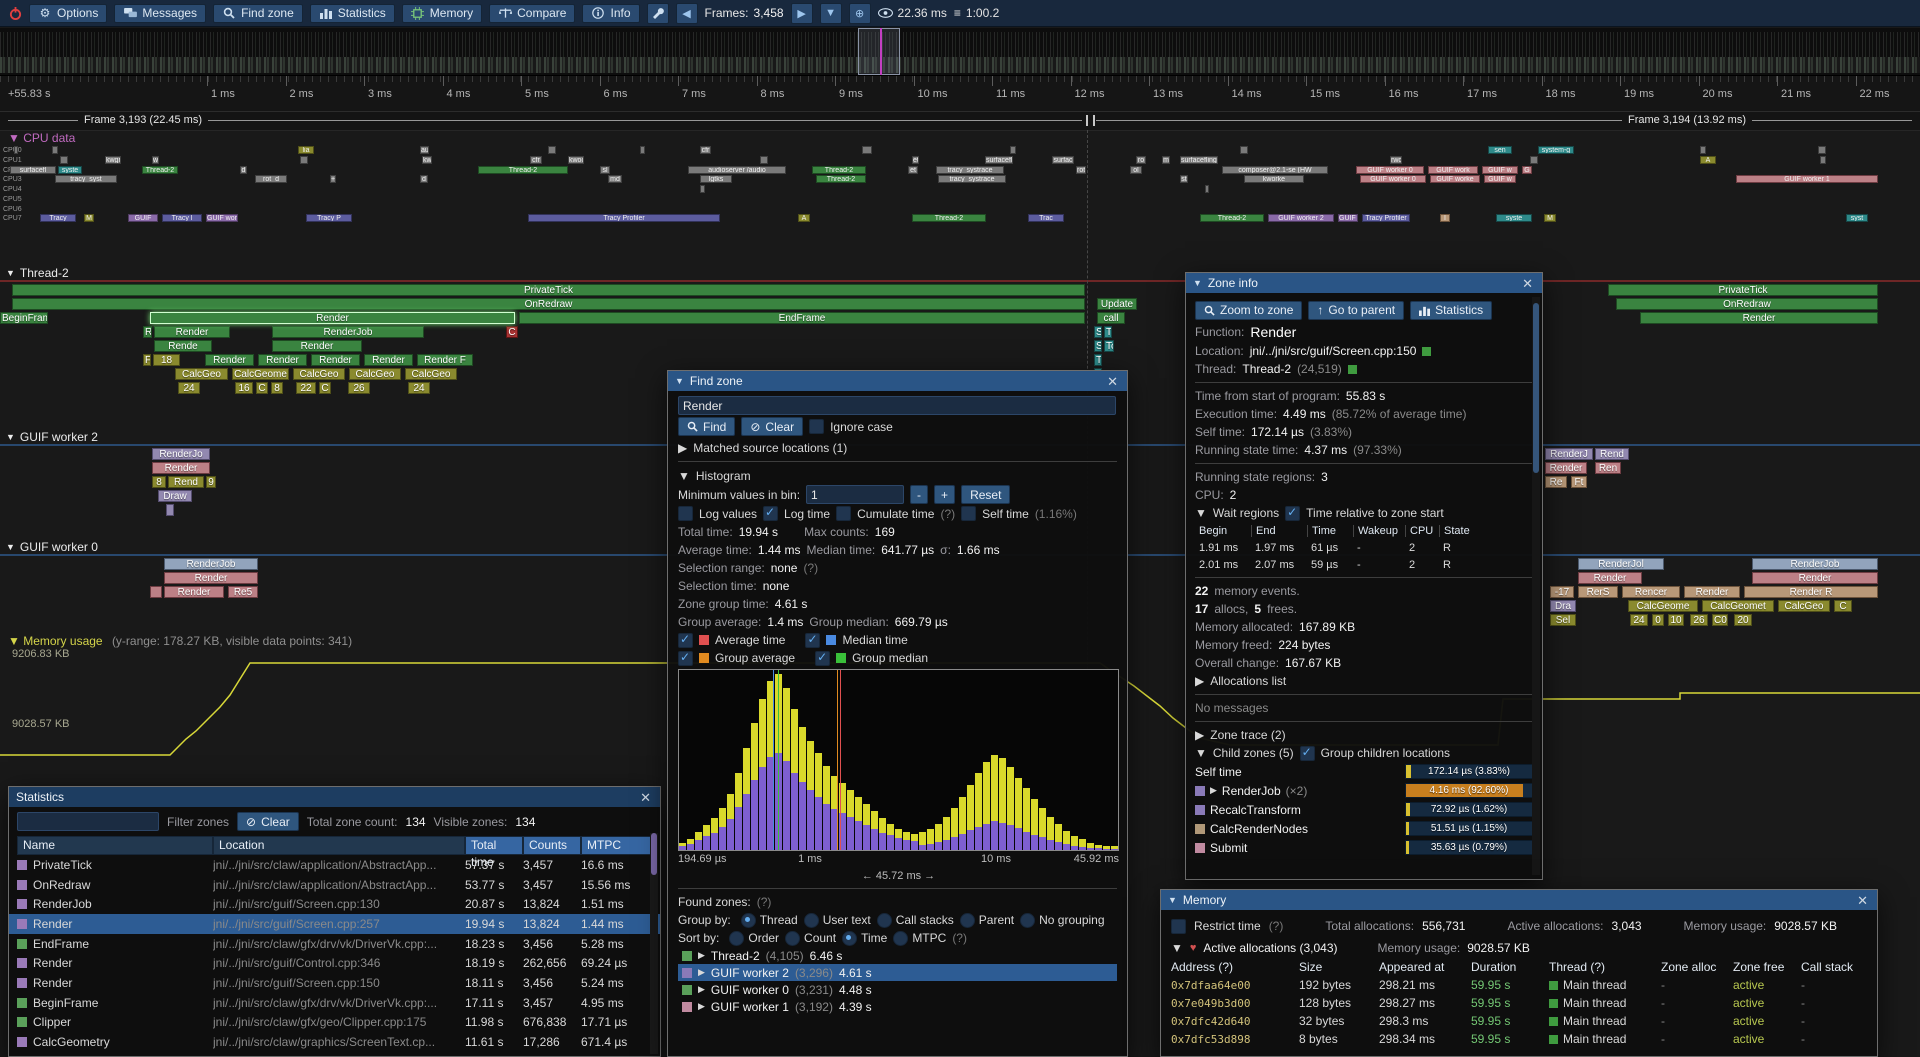 The height and width of the screenshot is (1057, 1920). I want to click on group-by-option: No grouping, so click(1062, 920).